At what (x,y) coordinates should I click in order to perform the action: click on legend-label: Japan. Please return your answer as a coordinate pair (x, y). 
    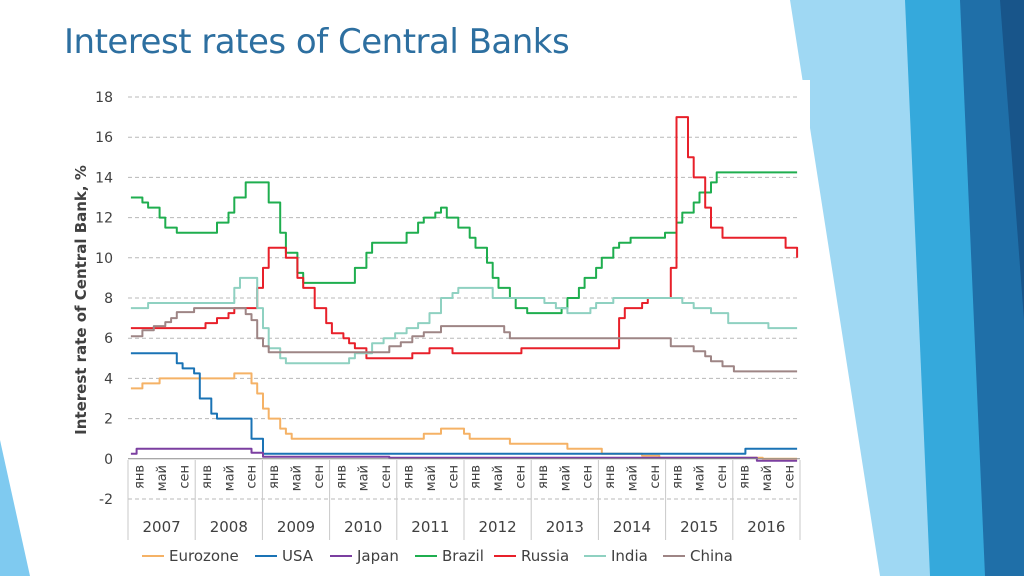
    Looking at the image, I should click on (377, 556).